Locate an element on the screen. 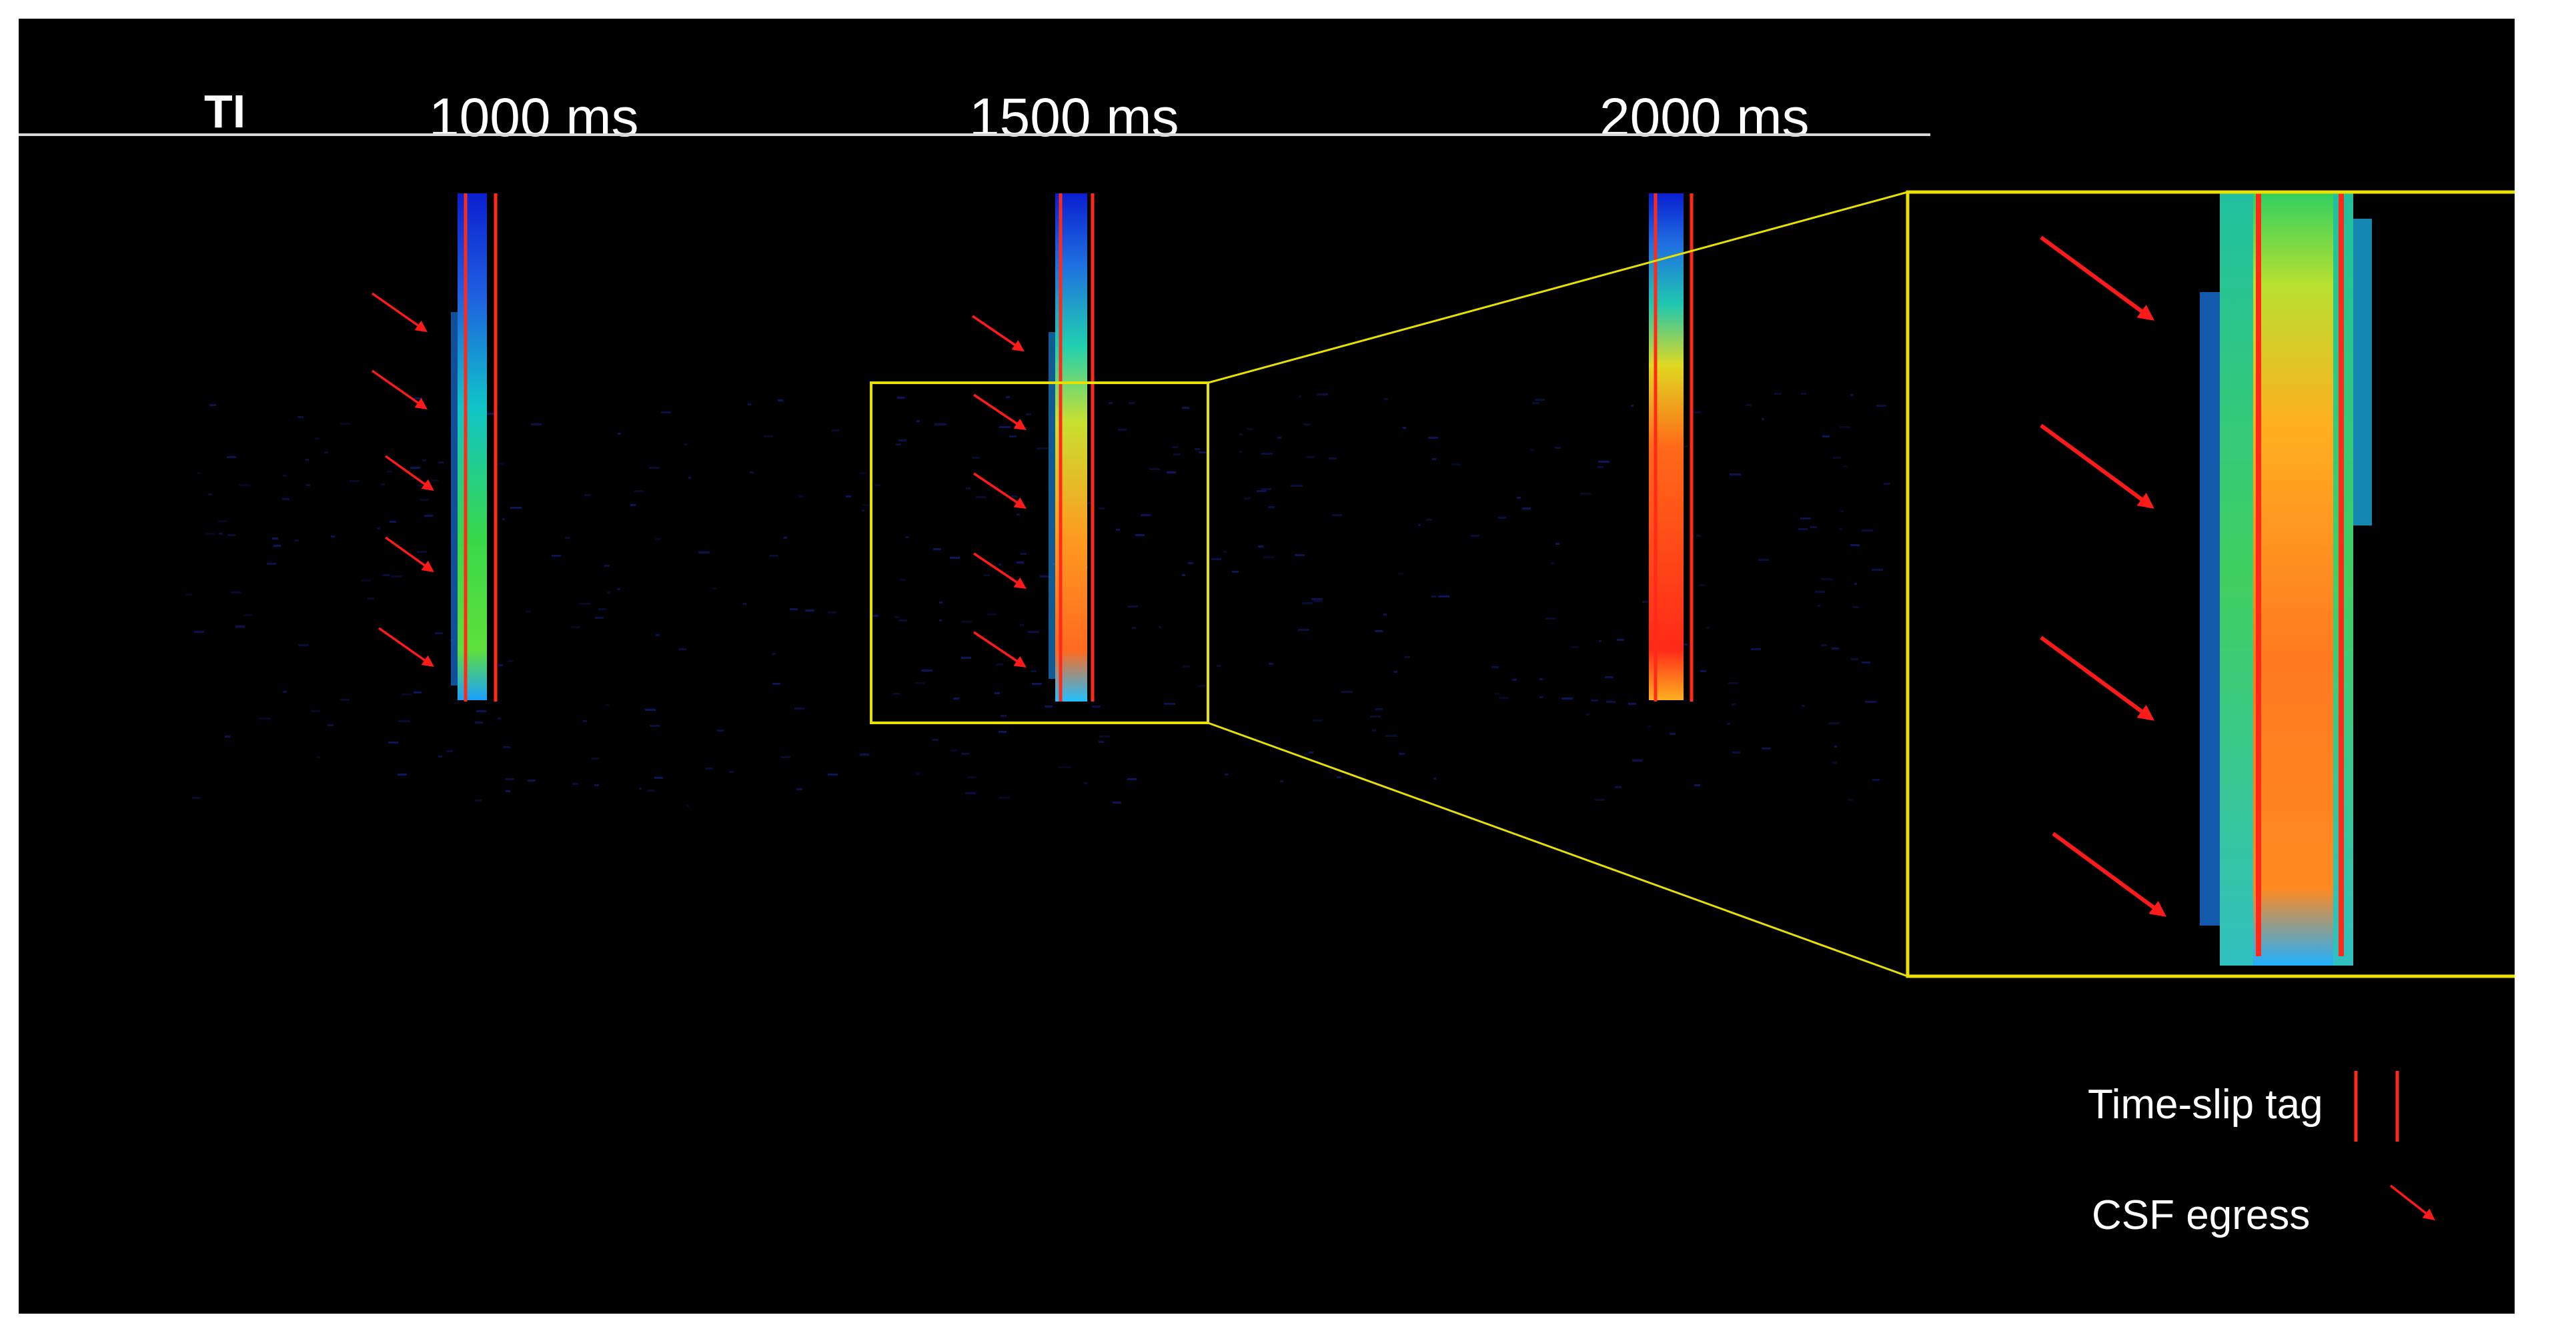 Image resolution: width=2576 pixels, height=1339 pixels. csf-column-2000 is located at coordinates (1672, 447).